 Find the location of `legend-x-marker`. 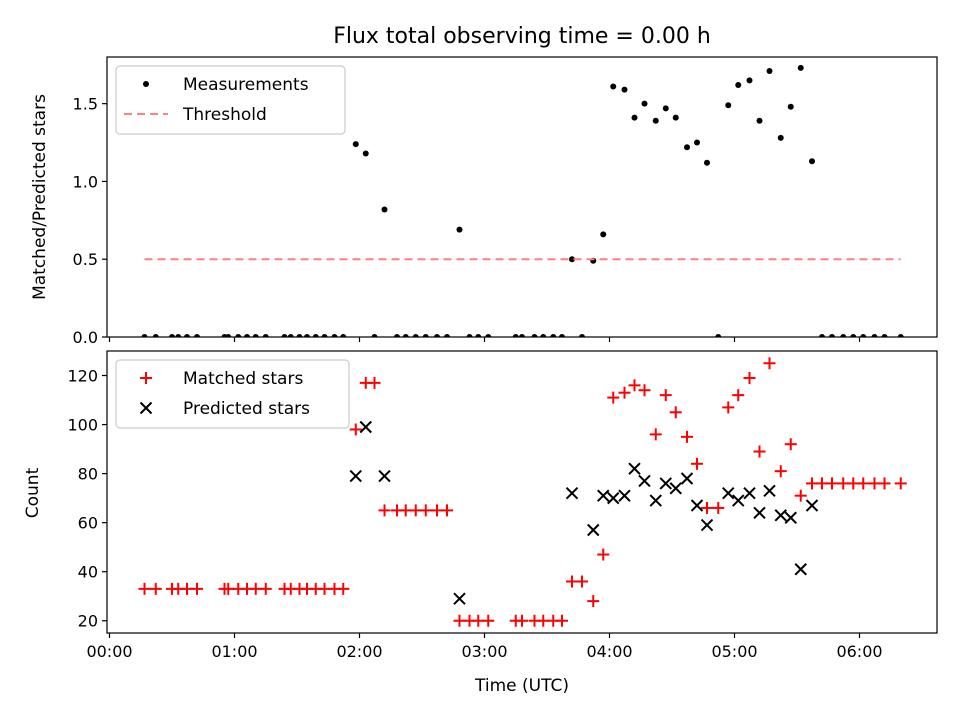

legend-x-marker is located at coordinates (146, 408).